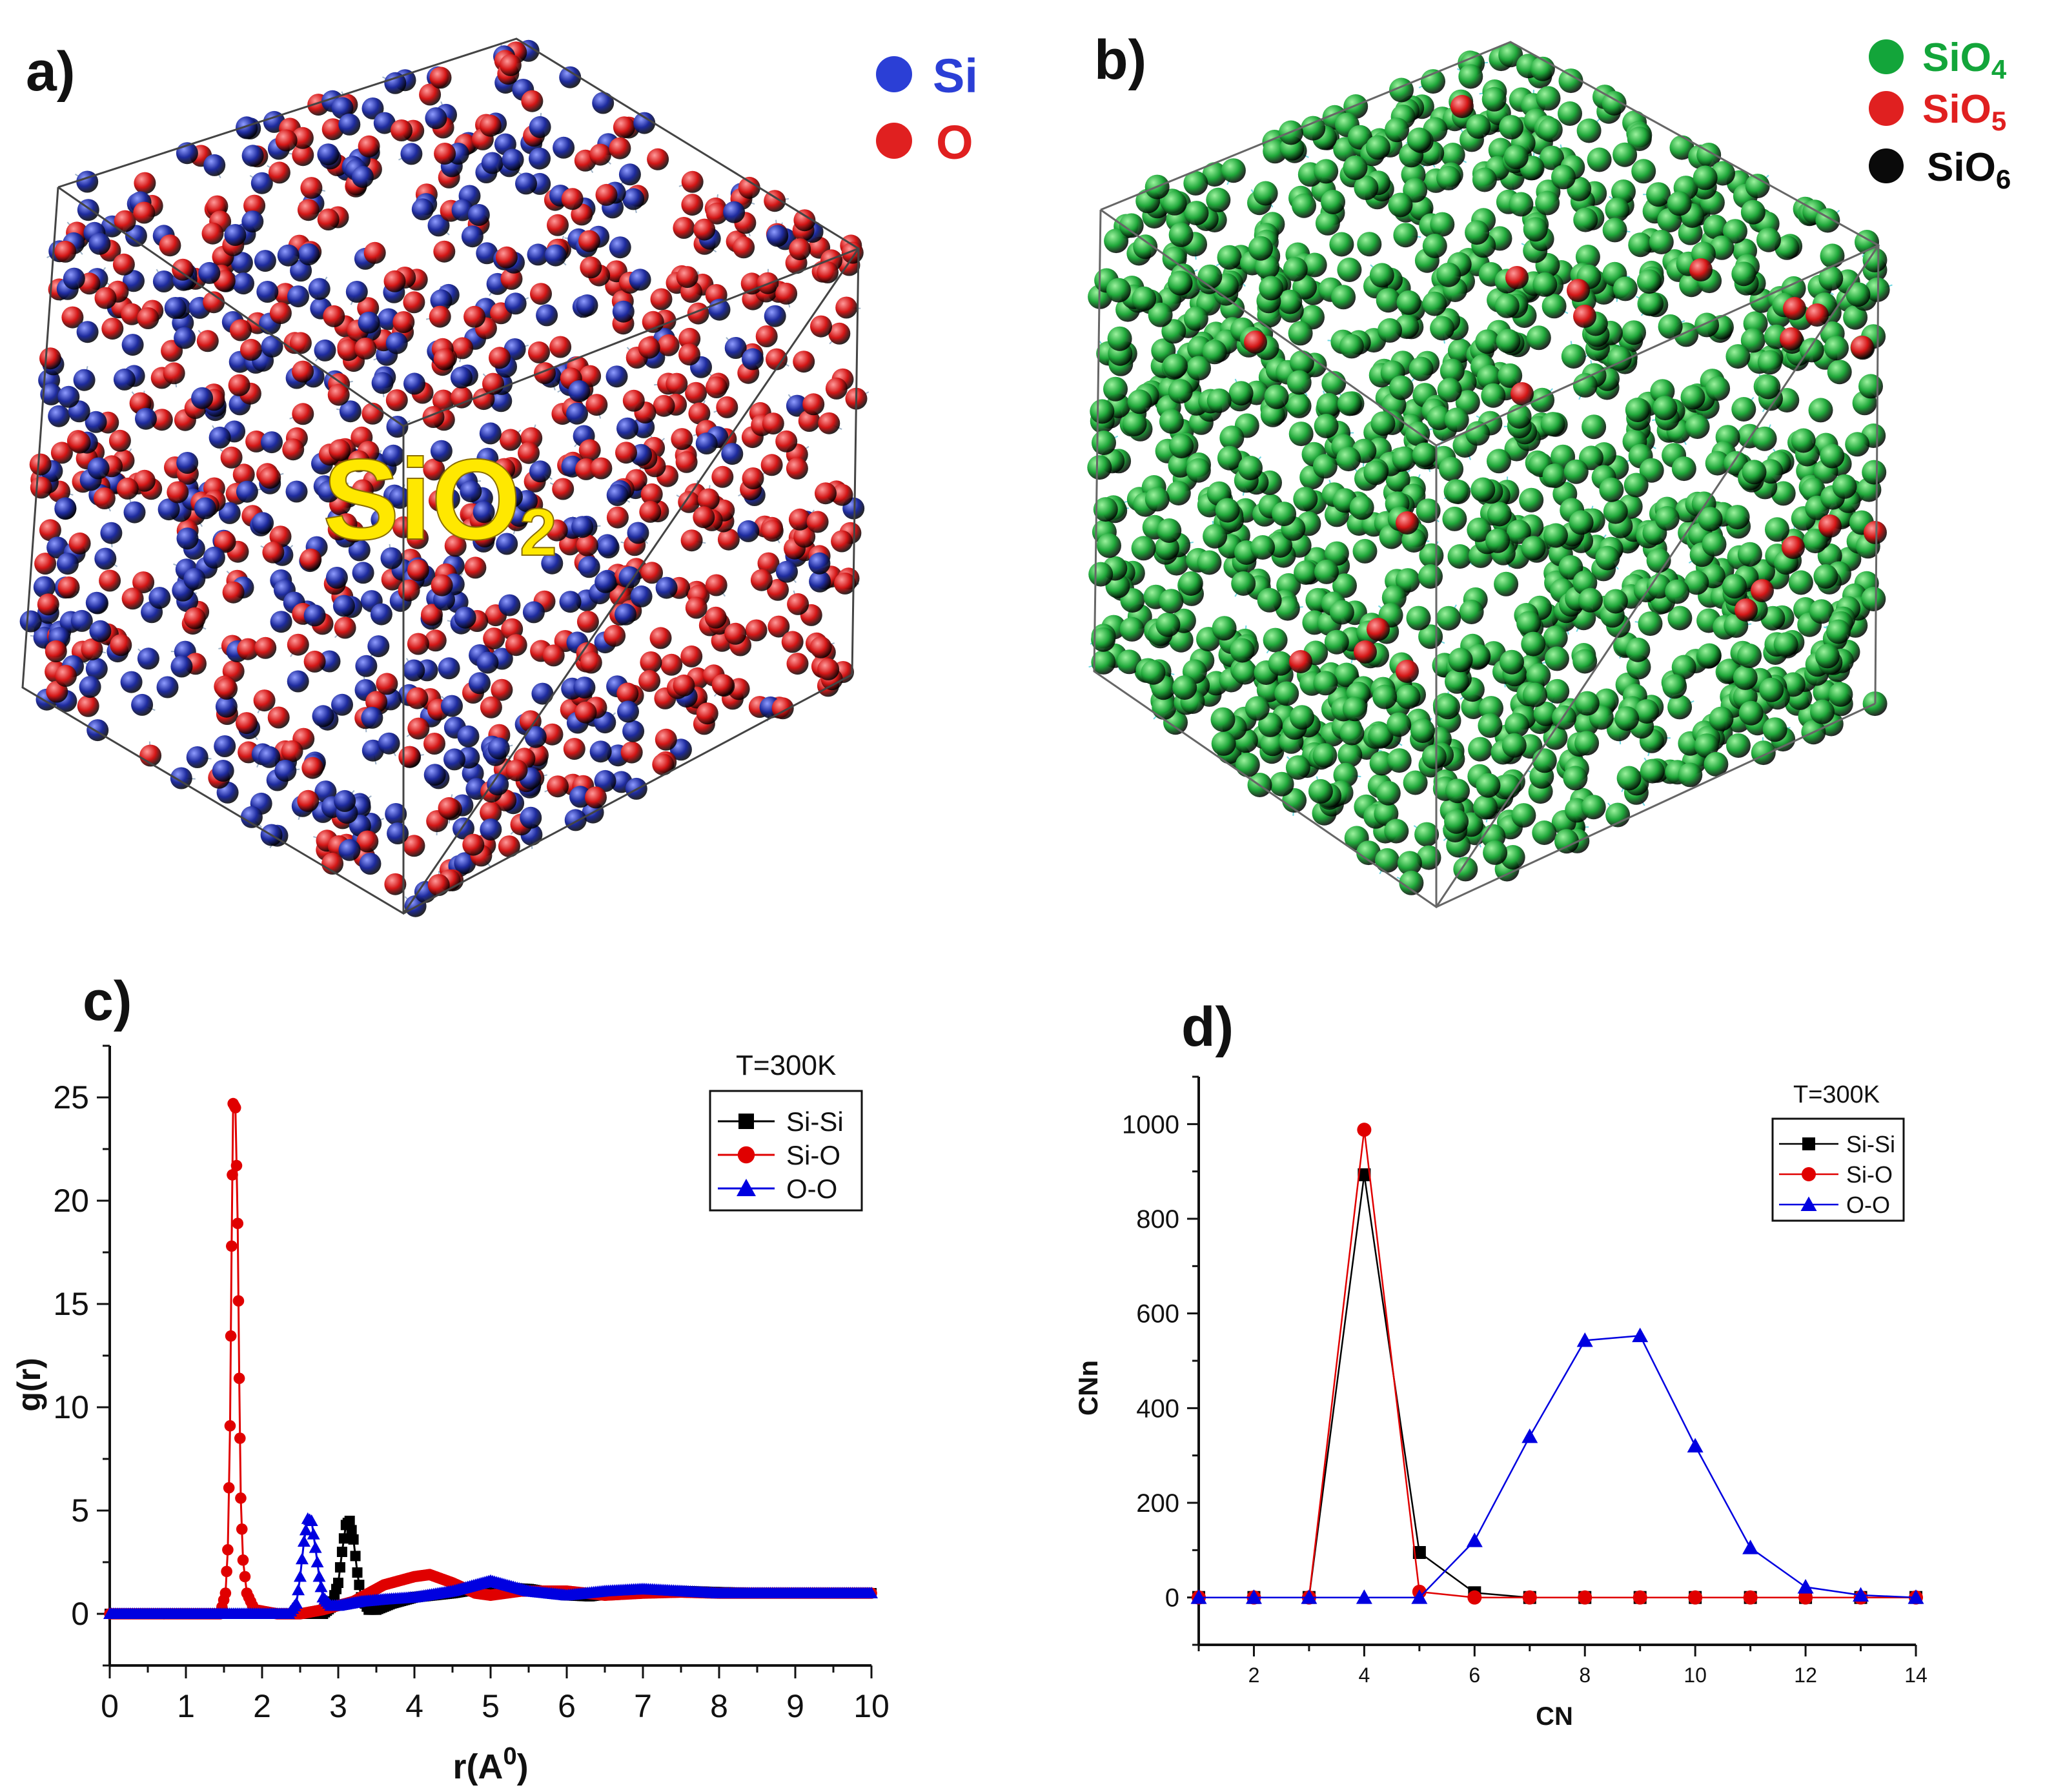 The height and width of the screenshot is (1792, 2045). What do you see at coordinates (1554, 1716) in the screenshot?
I see `x-axis-title: CN` at bounding box center [1554, 1716].